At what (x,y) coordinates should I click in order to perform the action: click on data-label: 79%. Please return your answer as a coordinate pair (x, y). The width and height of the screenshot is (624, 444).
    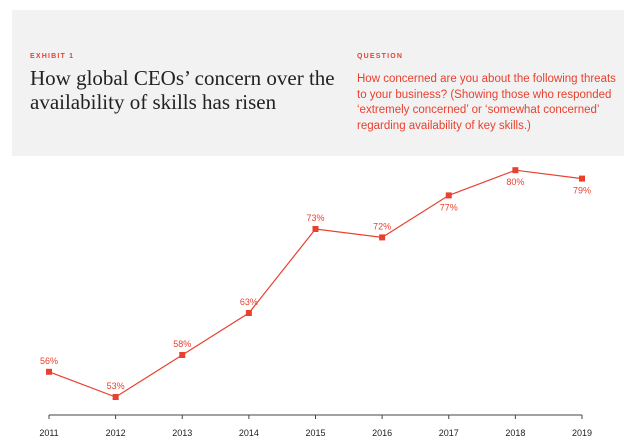
    Looking at the image, I should click on (582, 191).